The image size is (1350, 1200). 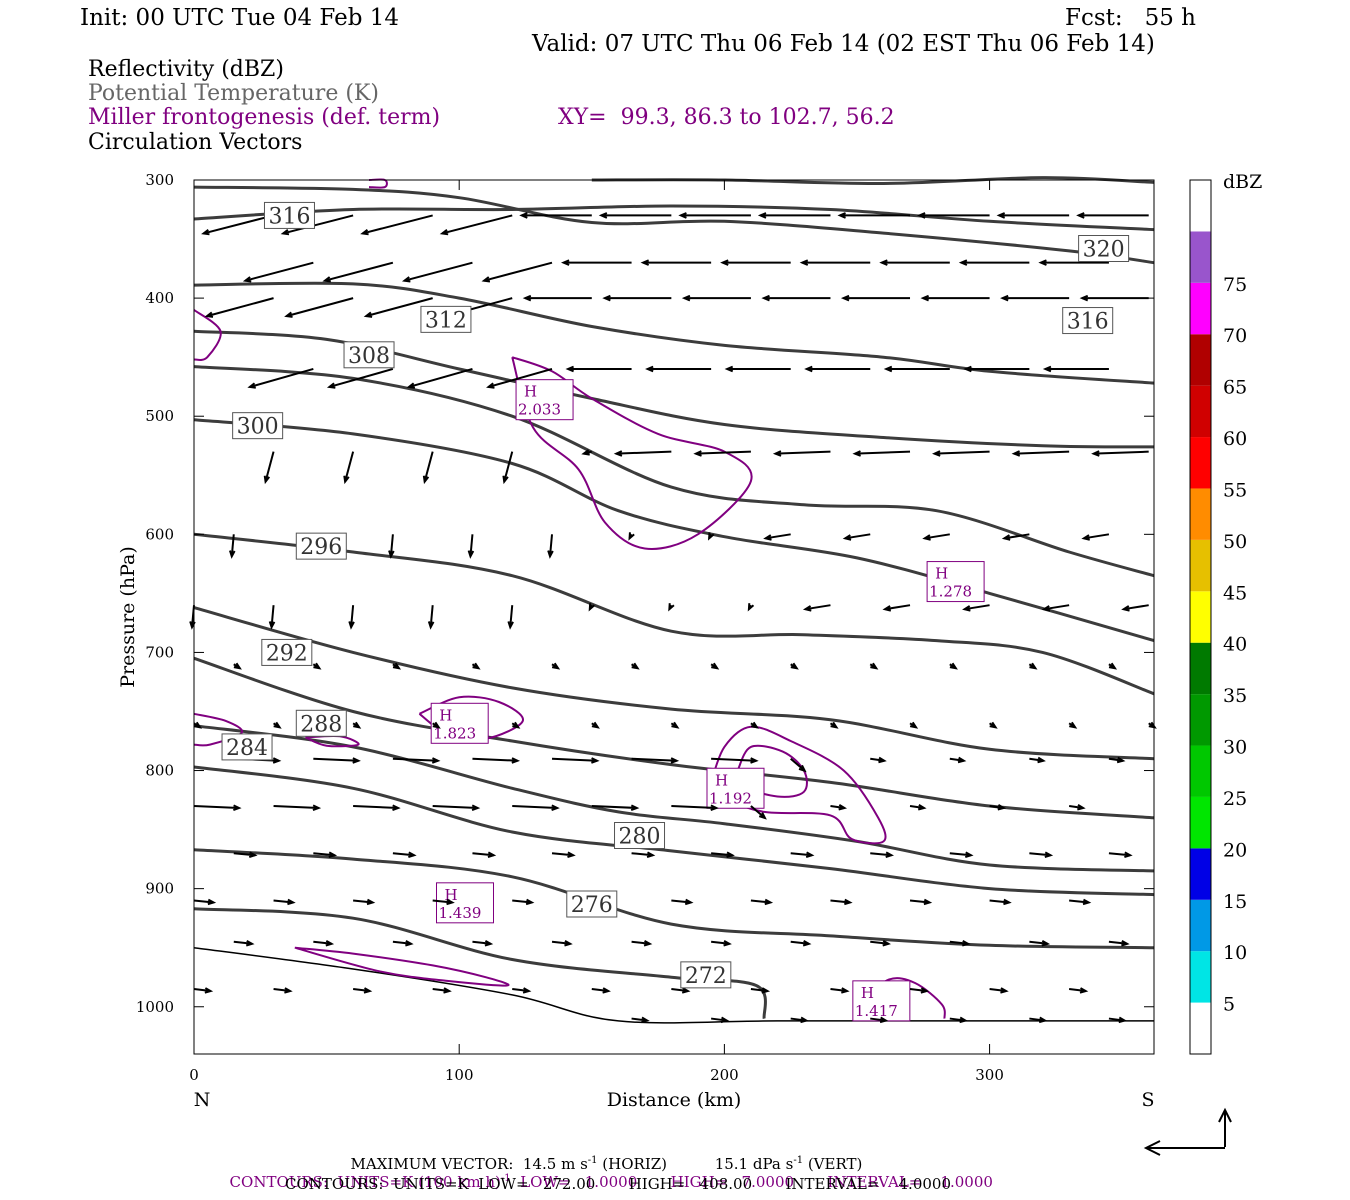 What do you see at coordinates (247, 748) in the screenshot?
I see `theta-label: 284` at bounding box center [247, 748].